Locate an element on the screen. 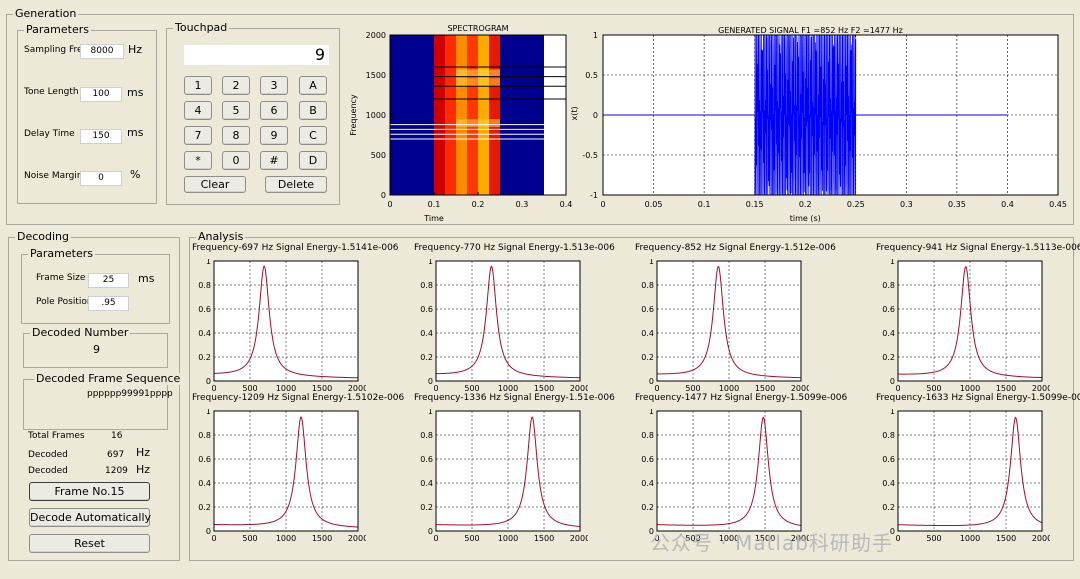 This screenshot has height=579, width=1080. analysis-plot-xtick-0-1: 500 is located at coordinates (249, 388).